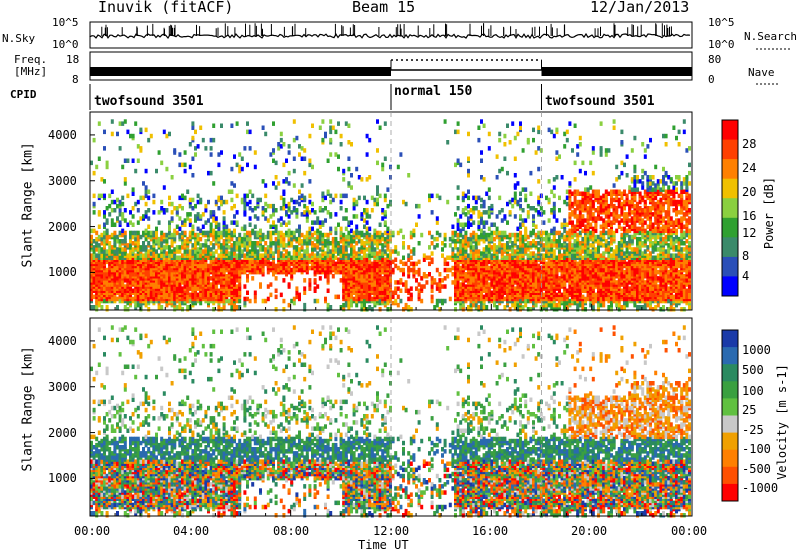 The height and width of the screenshot is (554, 800). I want to click on nsearch-tick-bottom: 10^0, so click(721, 44).